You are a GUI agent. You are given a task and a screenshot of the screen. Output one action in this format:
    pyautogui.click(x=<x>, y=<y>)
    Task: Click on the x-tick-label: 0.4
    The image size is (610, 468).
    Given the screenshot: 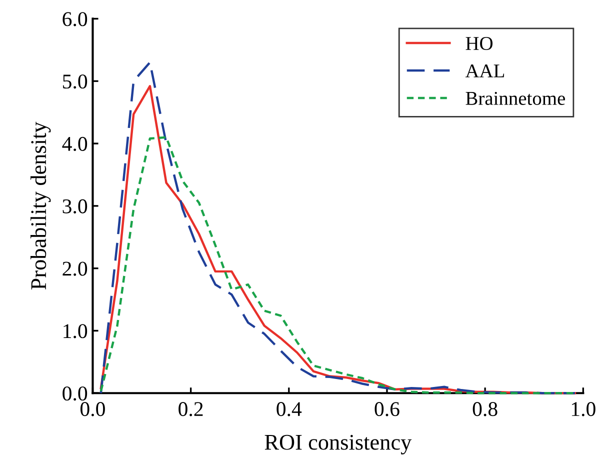 What is the action you would take?
    pyautogui.click(x=289, y=409)
    